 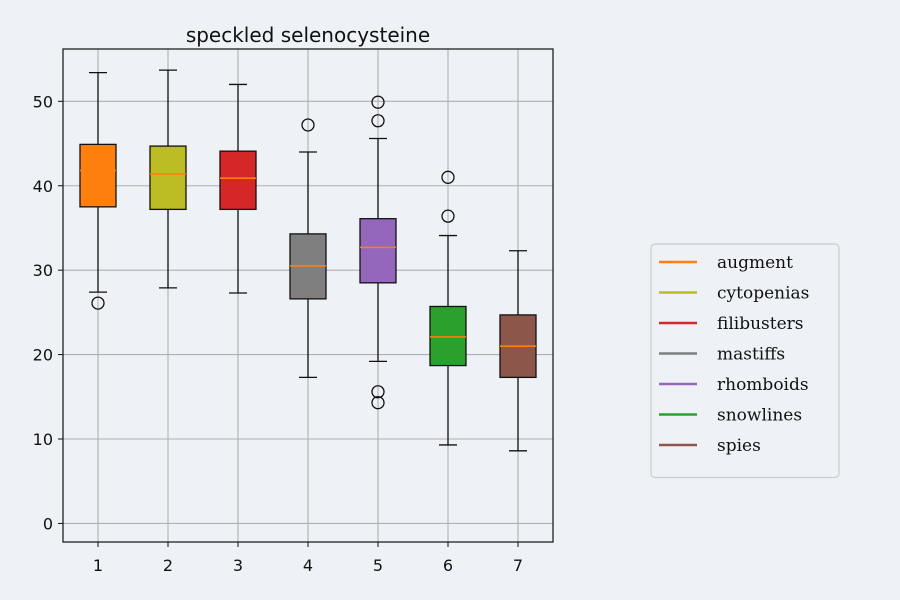 What do you see at coordinates (518, 351) in the screenshot?
I see `box-group-spies` at bounding box center [518, 351].